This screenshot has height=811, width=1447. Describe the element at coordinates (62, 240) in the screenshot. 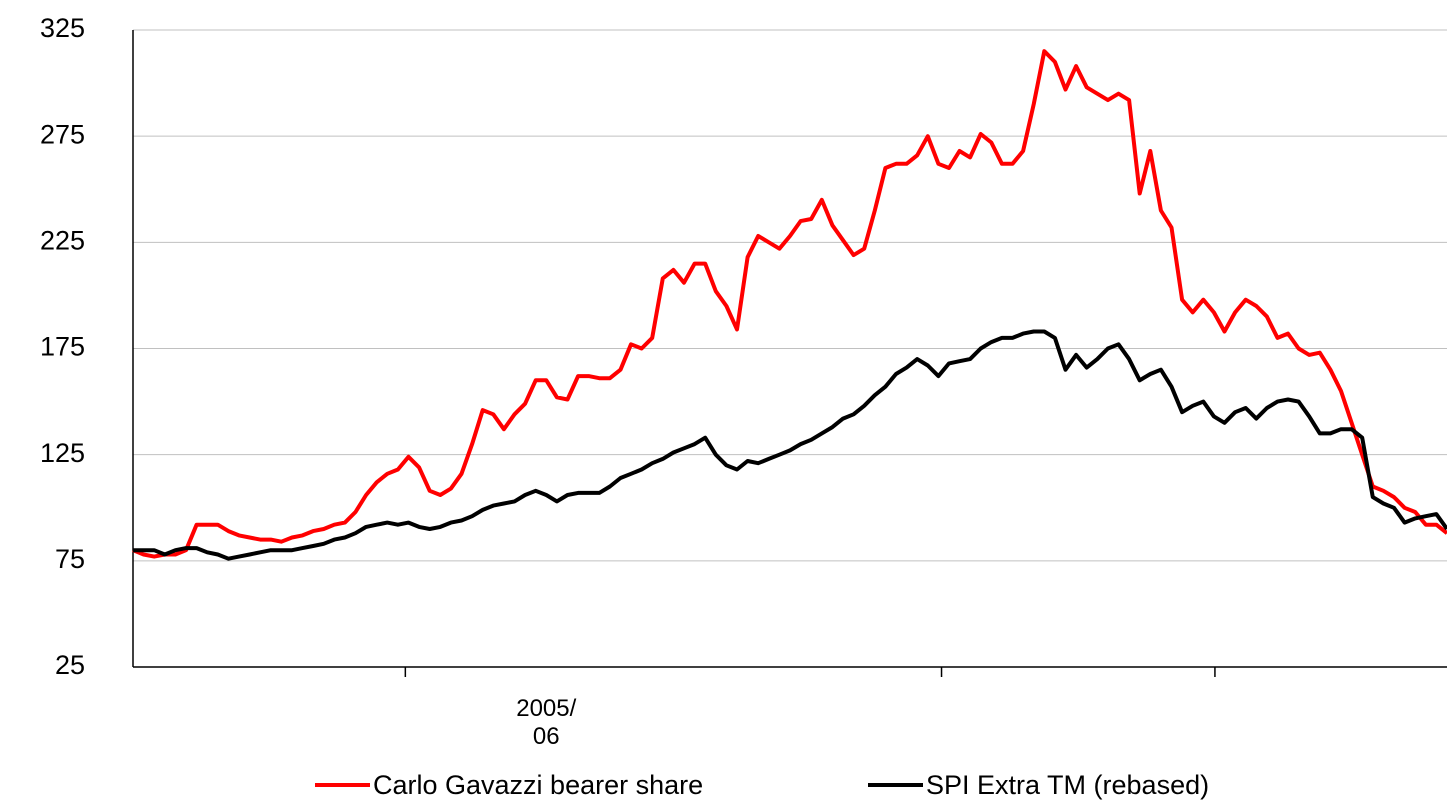

I see `y-tick-label: 225` at that location.